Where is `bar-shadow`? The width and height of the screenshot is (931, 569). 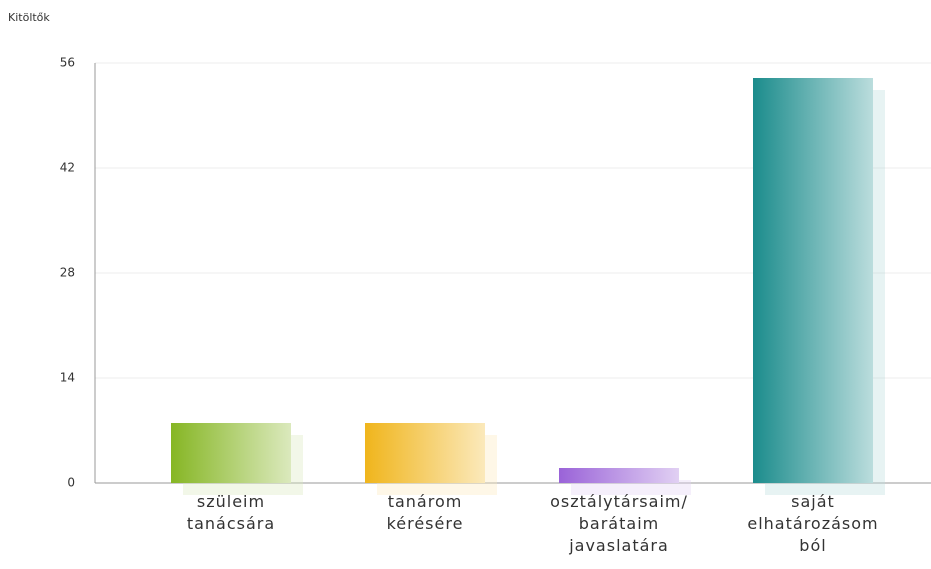
bar-shadow is located at coordinates (631, 487).